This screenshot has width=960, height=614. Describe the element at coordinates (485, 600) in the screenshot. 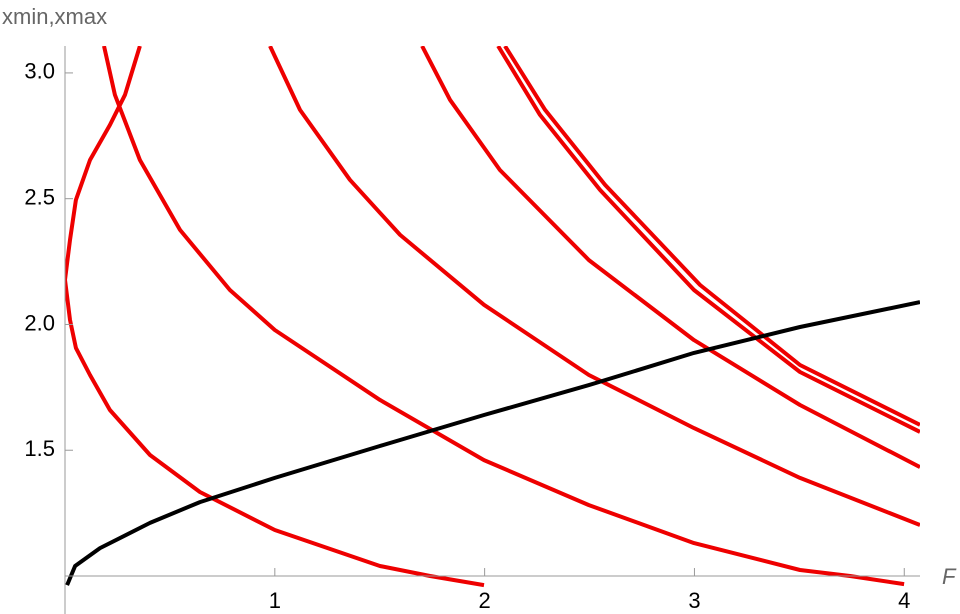

I see `x-tick-label: 2` at that location.